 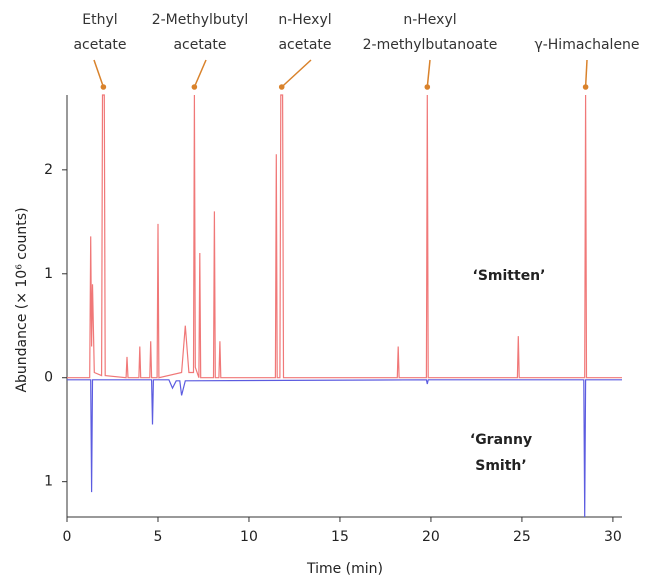 What do you see at coordinates (48, 170) in the screenshot?
I see `y-tick-label: 2` at bounding box center [48, 170].